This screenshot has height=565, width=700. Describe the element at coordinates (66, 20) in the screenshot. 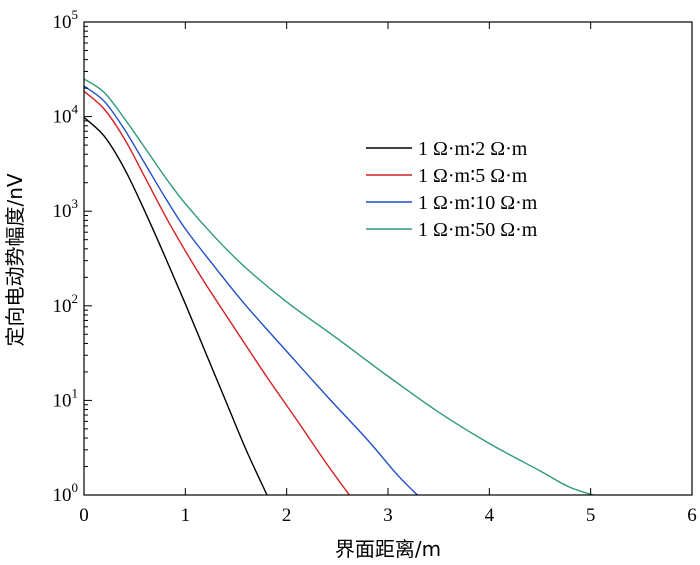

I see `y-tick-label: 10⁵` at that location.